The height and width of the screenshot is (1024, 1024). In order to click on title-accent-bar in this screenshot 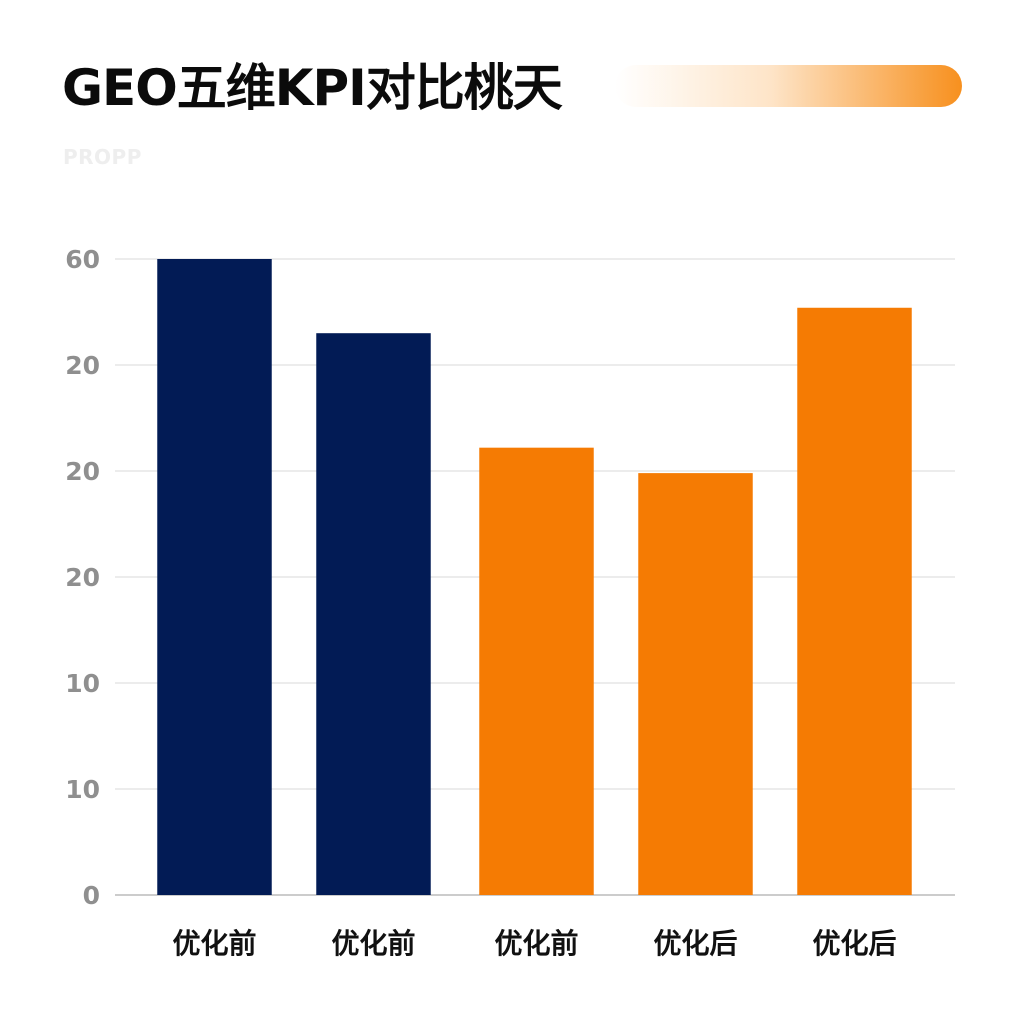, I will do `click(788, 86)`.